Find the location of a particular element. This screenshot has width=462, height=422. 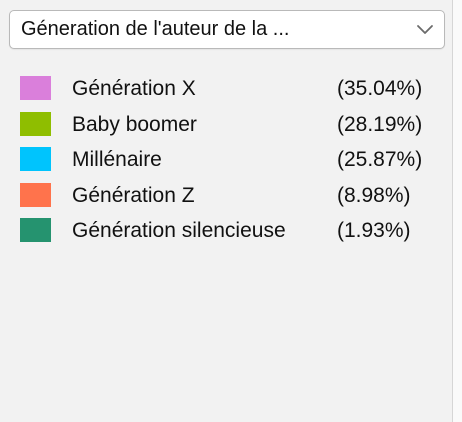

legend-item-millenaire: Millénaire (25.87%) is located at coordinates (232, 160).